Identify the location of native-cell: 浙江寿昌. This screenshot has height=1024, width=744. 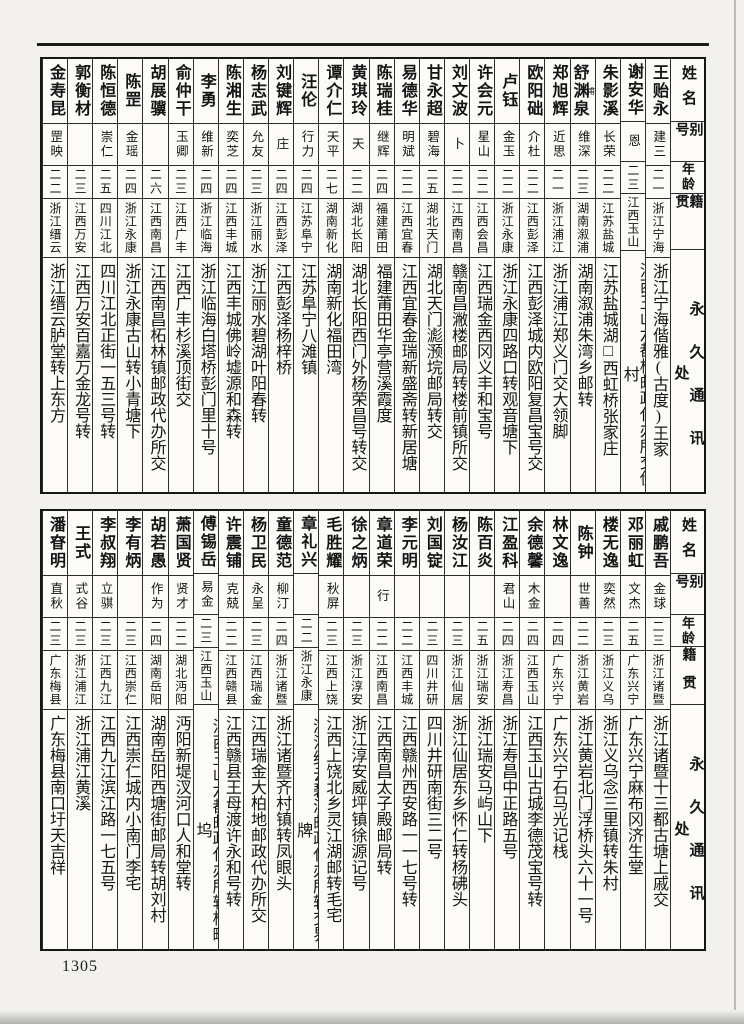
(507, 679).